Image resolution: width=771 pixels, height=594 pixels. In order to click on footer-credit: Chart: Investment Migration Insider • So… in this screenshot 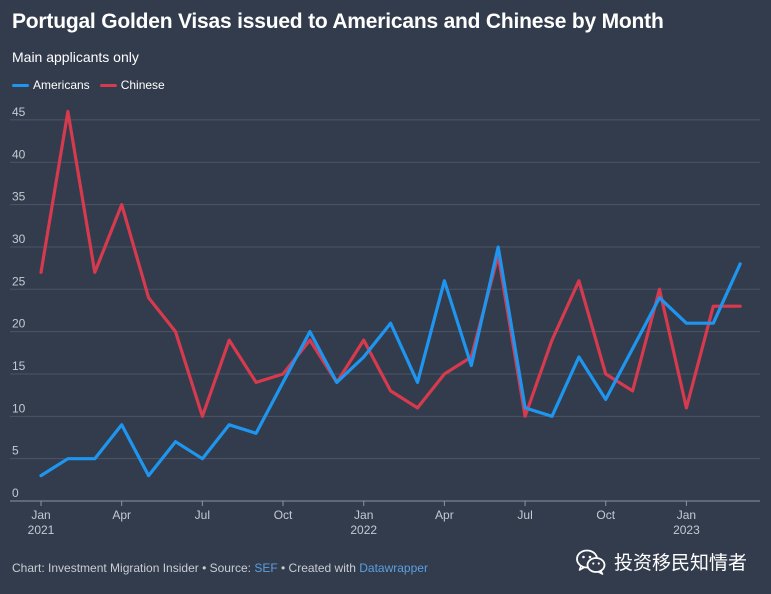, I will do `click(133, 568)`.